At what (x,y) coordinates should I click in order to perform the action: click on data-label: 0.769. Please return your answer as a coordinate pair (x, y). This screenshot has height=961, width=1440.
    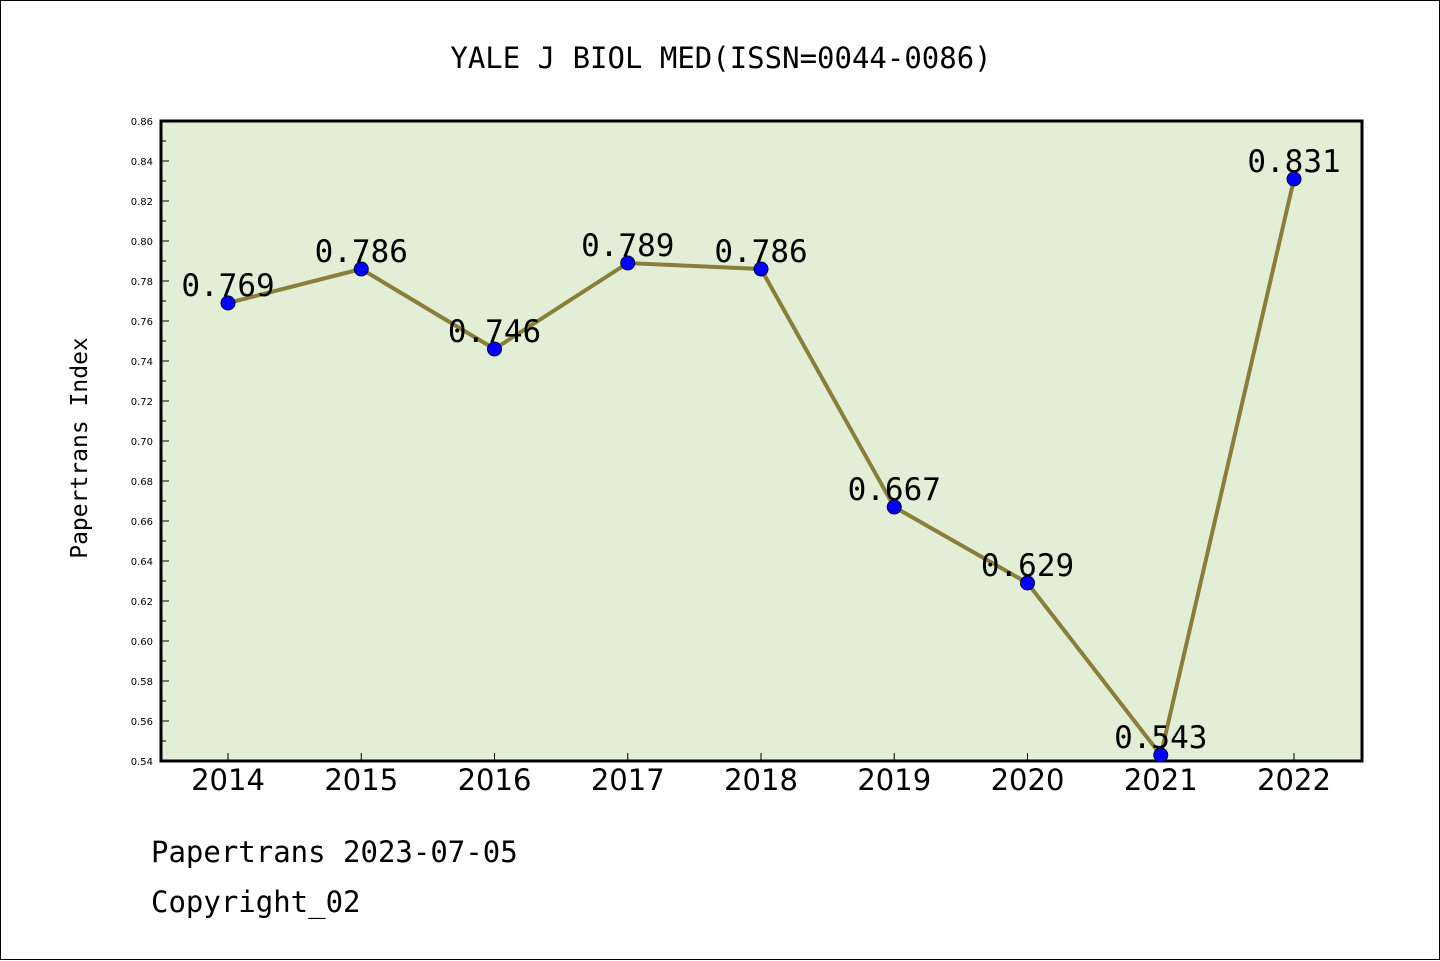
    Looking at the image, I should click on (227, 286).